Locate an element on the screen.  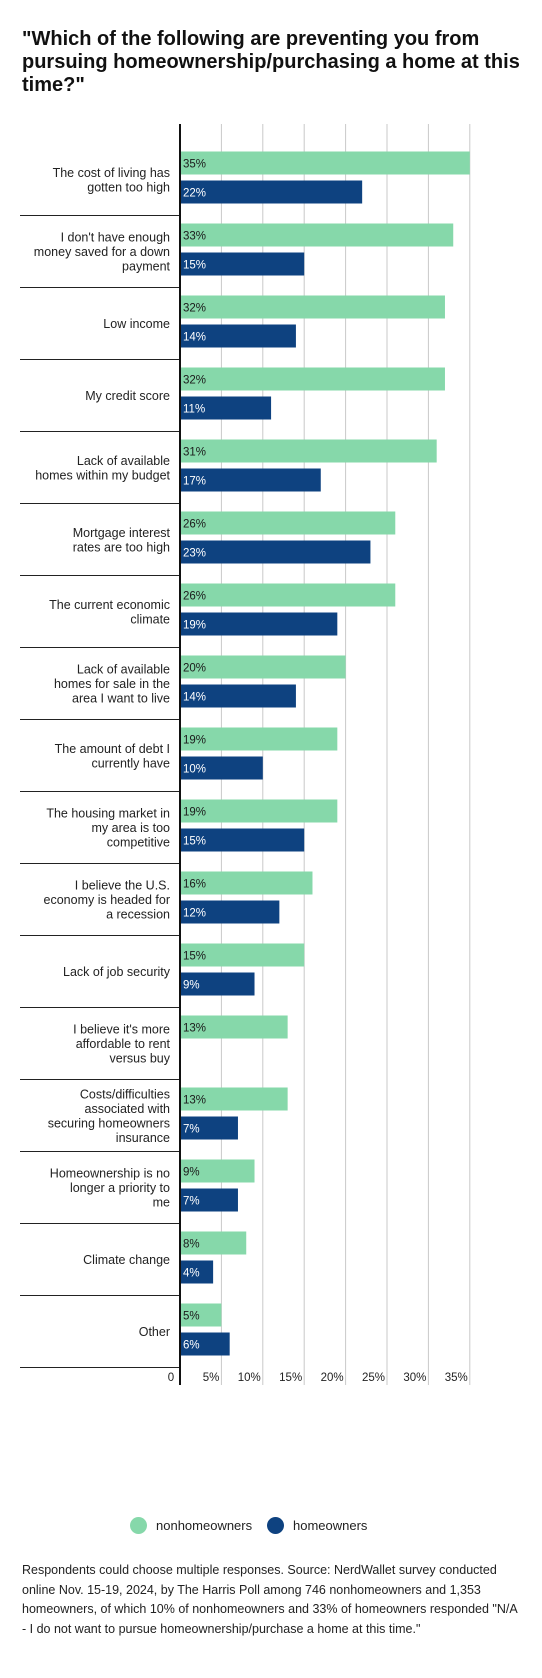
category-label-line: I believe it's more is located at coordinates (121, 1030).